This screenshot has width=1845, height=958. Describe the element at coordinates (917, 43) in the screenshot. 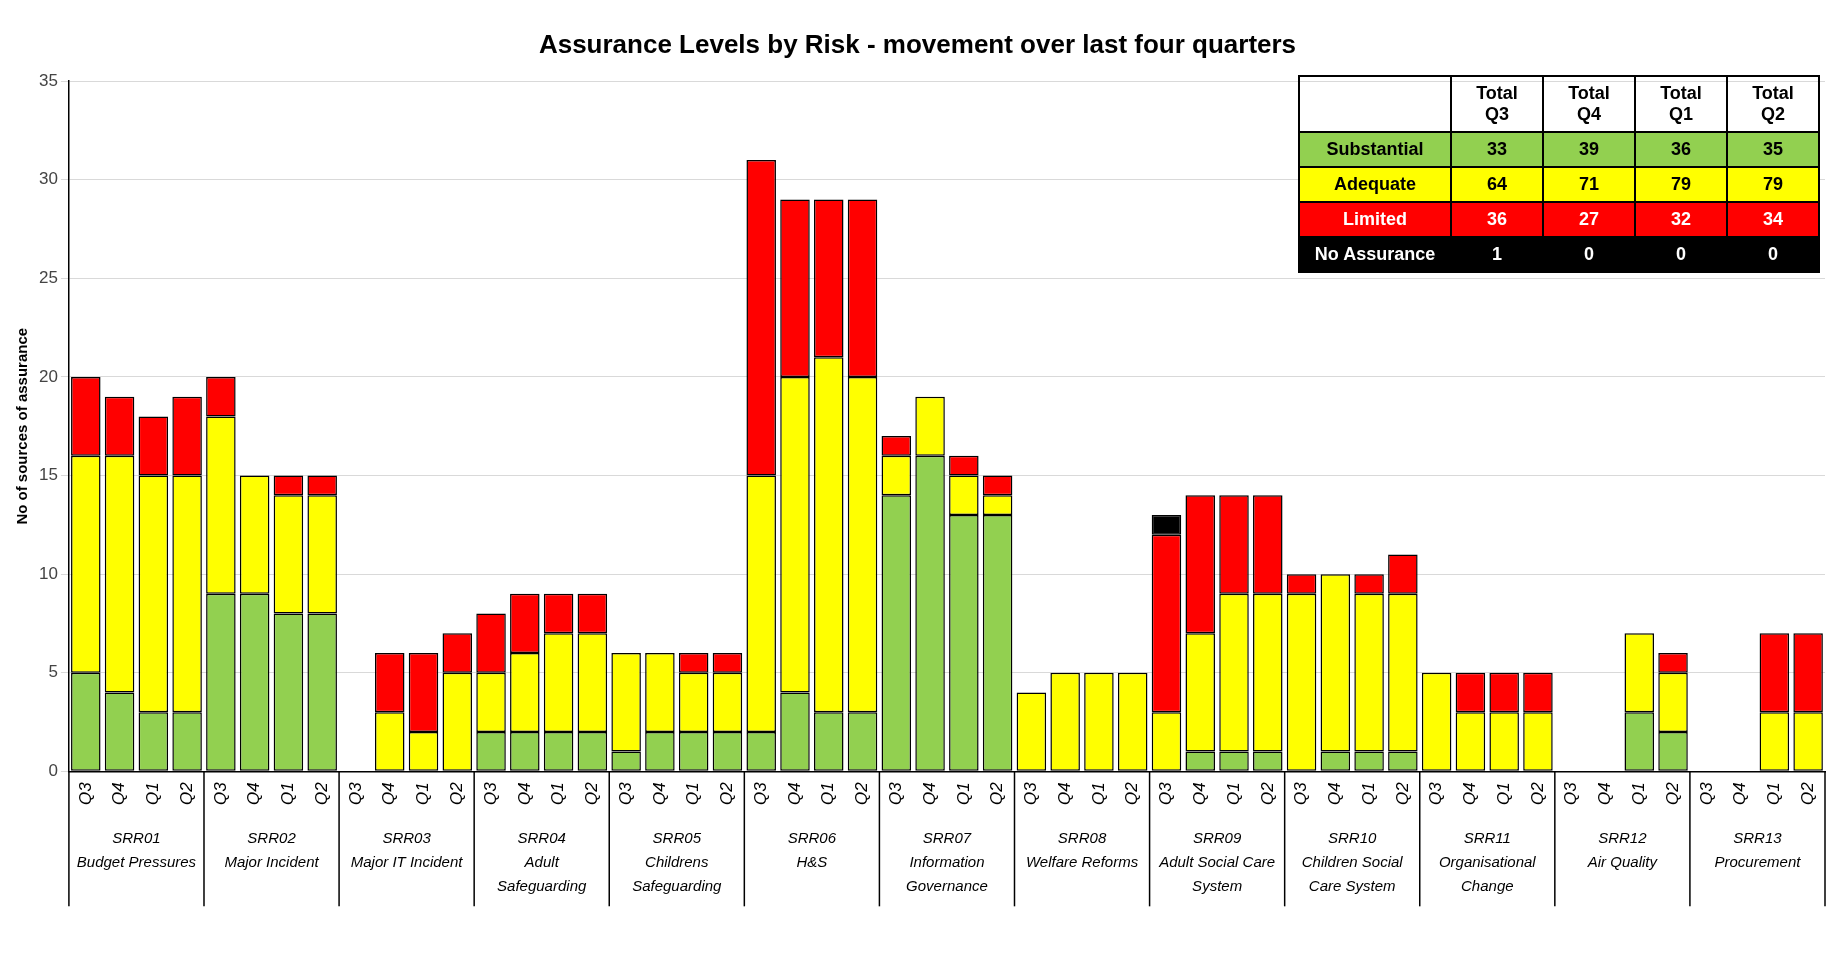

I see `chart-title: Assurance Levels by Risk - movement over last four quarters` at that location.